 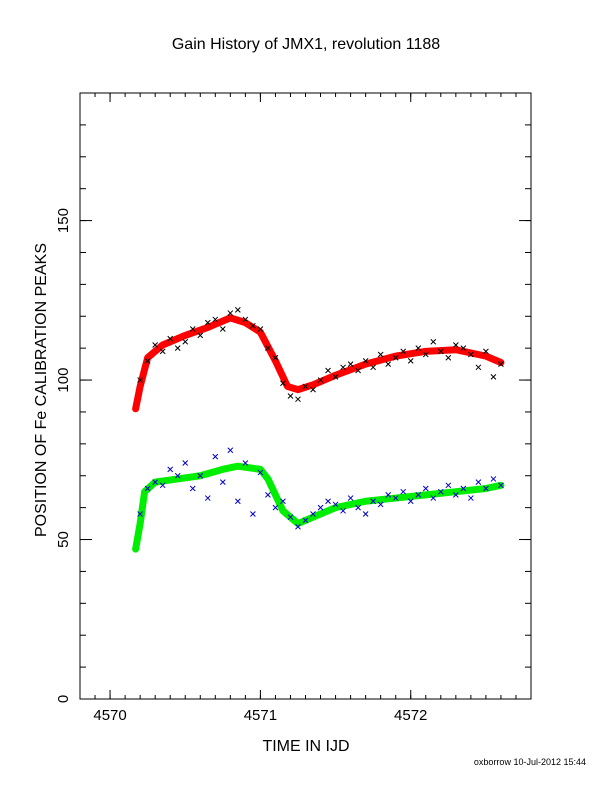 I want to click on y-tick-label: 150, so click(x=63, y=220).